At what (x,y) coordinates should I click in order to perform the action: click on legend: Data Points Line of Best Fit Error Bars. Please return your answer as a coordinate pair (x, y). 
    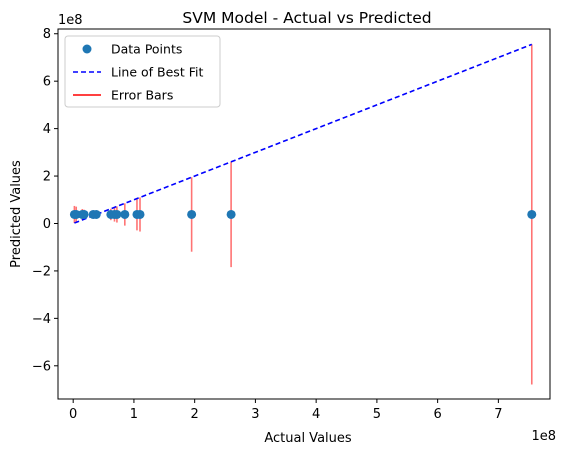
    Looking at the image, I should click on (142, 71).